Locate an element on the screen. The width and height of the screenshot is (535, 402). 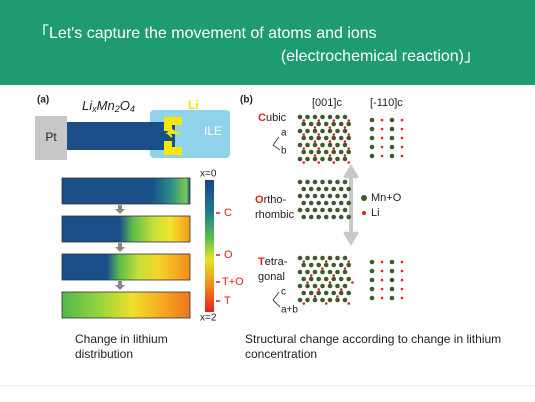
li-arrows is located at coordinates (173, 136).